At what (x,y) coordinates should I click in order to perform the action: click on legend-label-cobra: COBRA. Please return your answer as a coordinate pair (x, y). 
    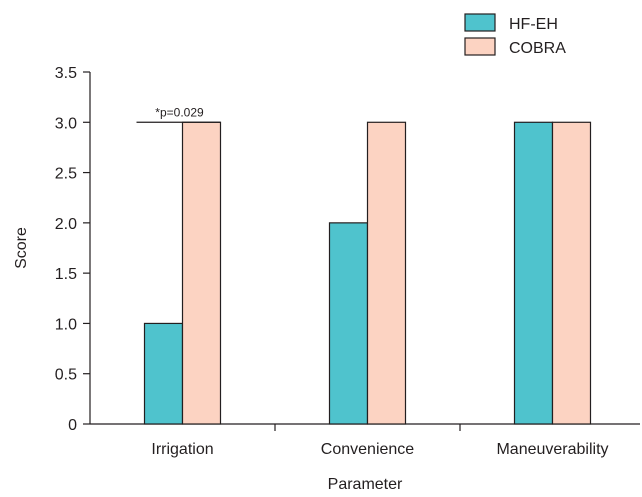
    Looking at the image, I should click on (537, 48).